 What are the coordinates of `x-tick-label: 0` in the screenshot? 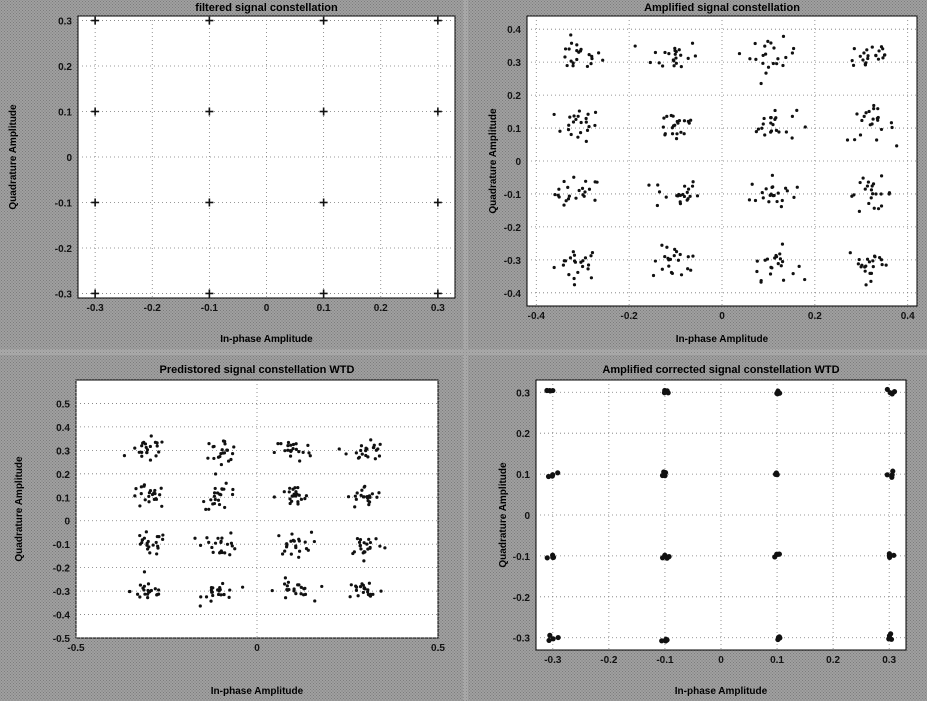 It's located at (257, 648).